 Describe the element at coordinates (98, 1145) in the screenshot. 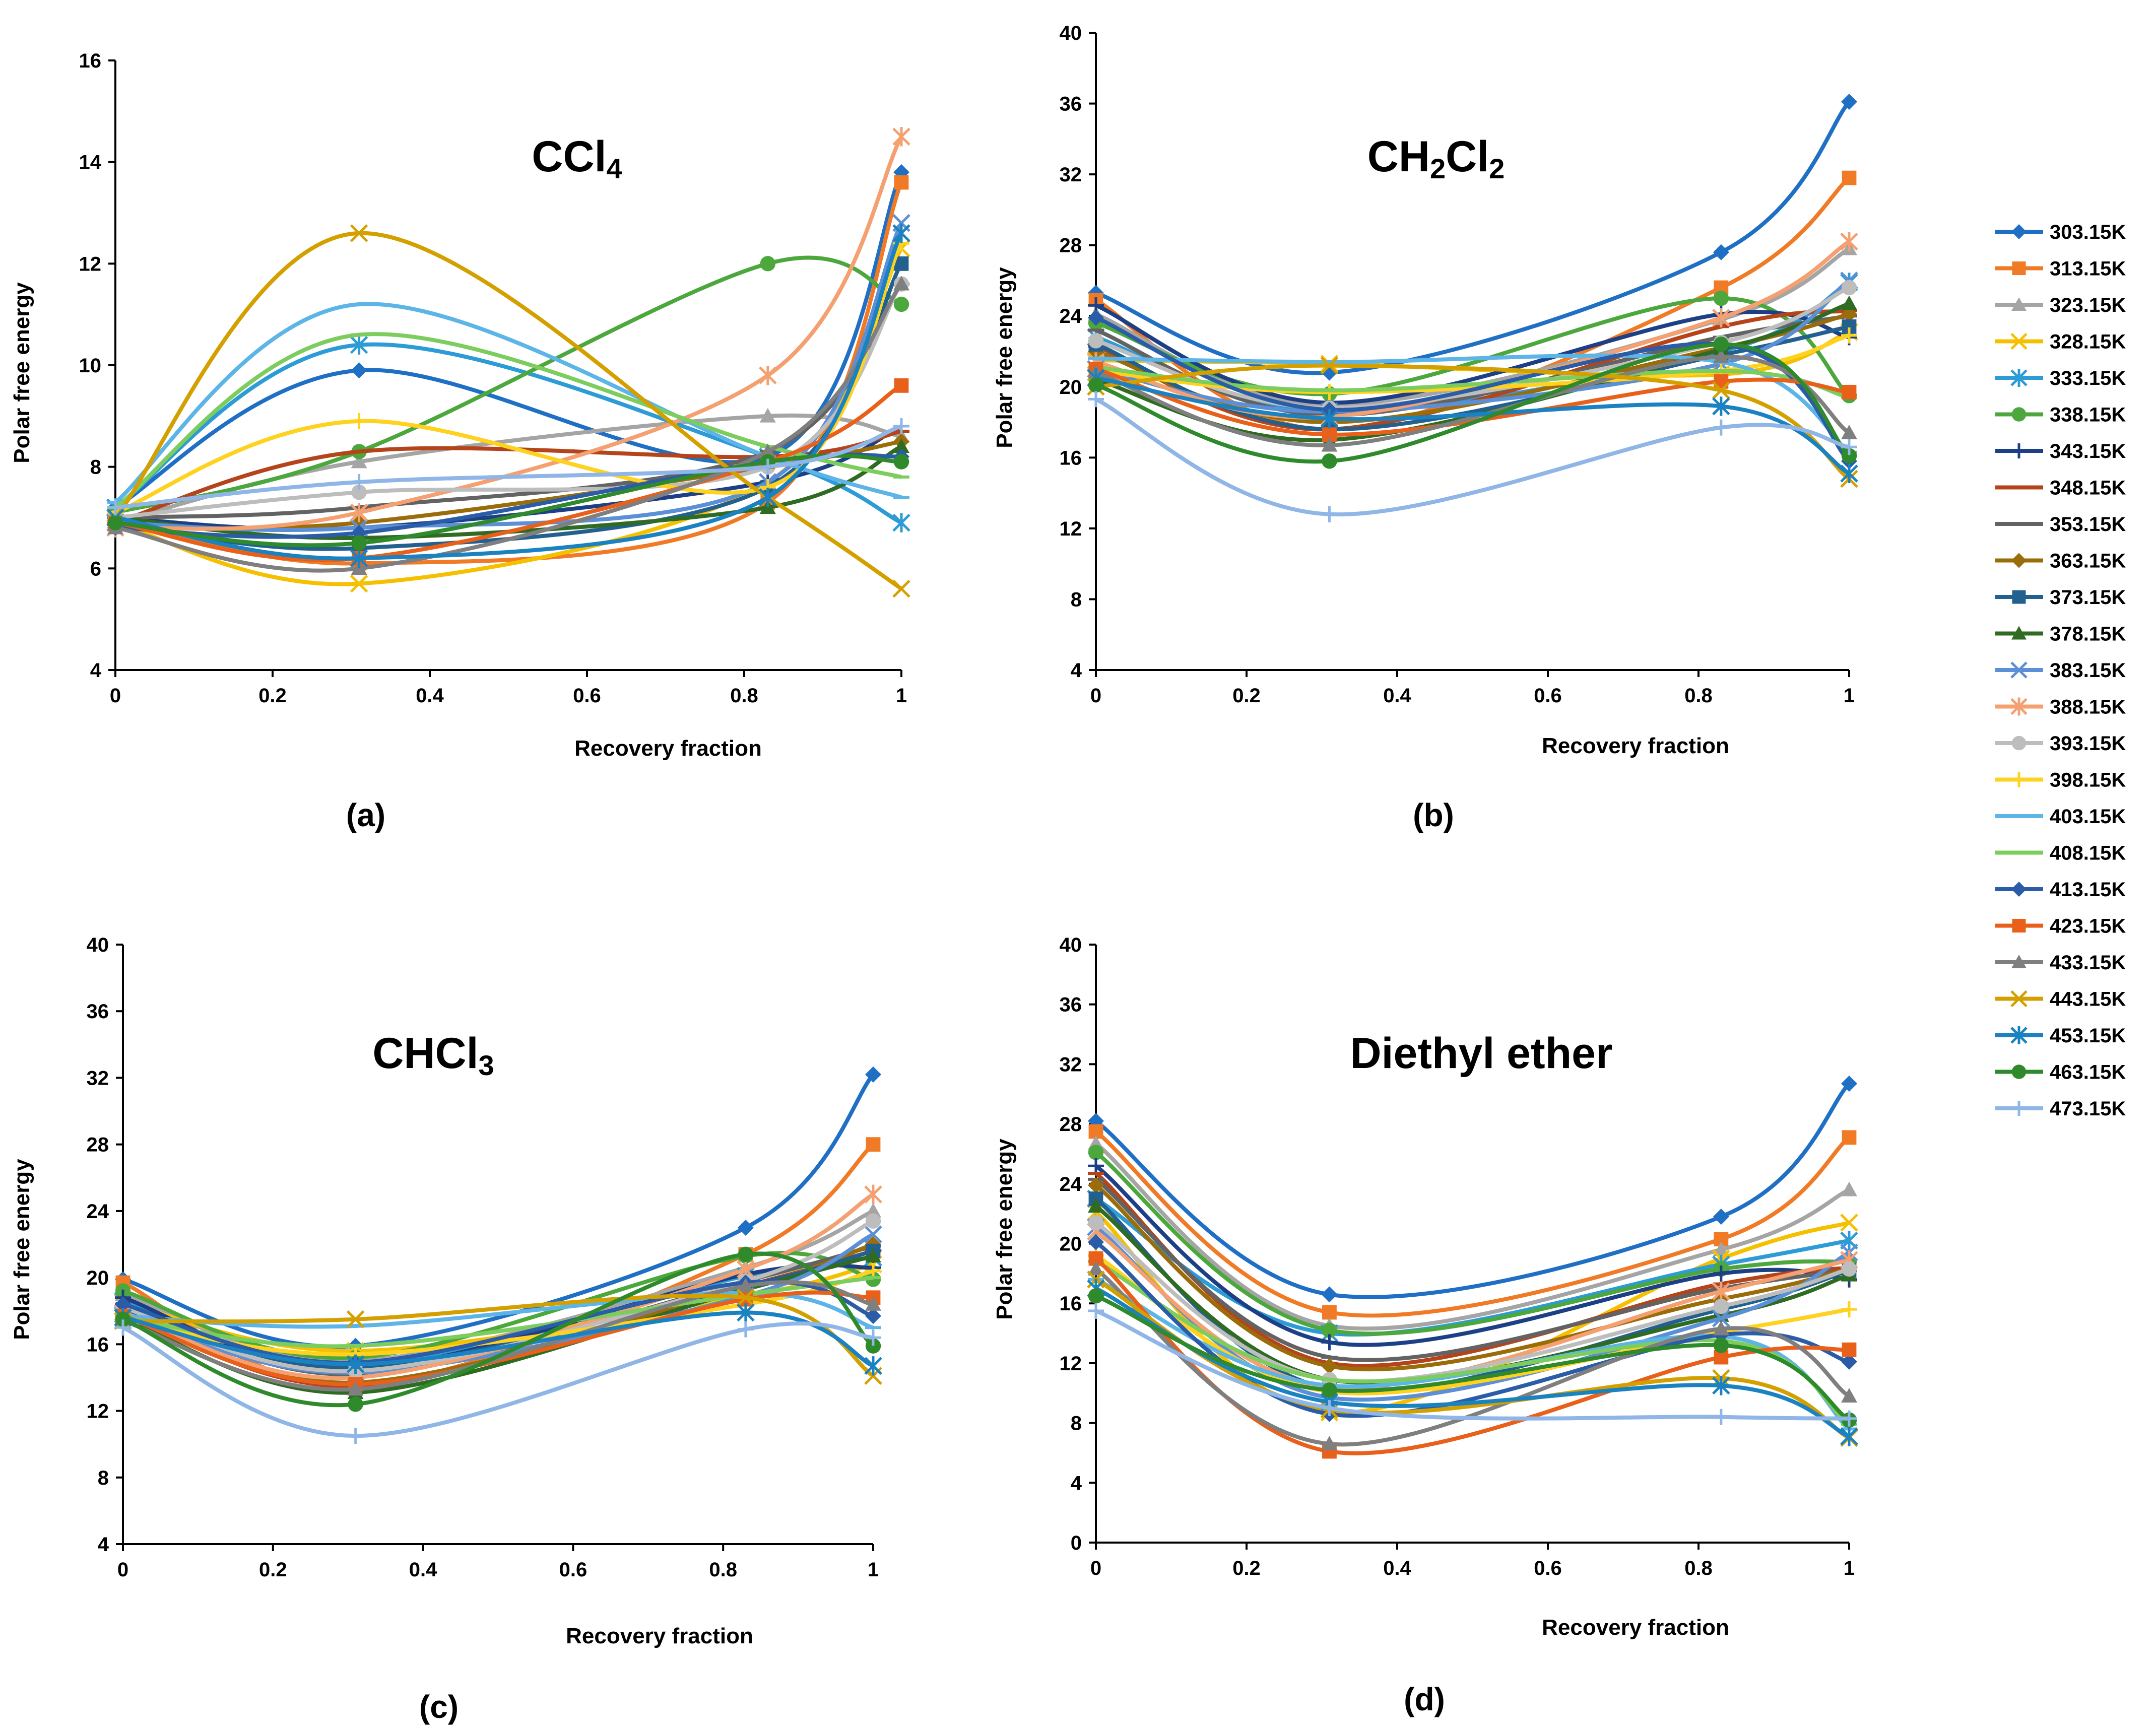

I see `chart-c-ytick-label: 28` at that location.